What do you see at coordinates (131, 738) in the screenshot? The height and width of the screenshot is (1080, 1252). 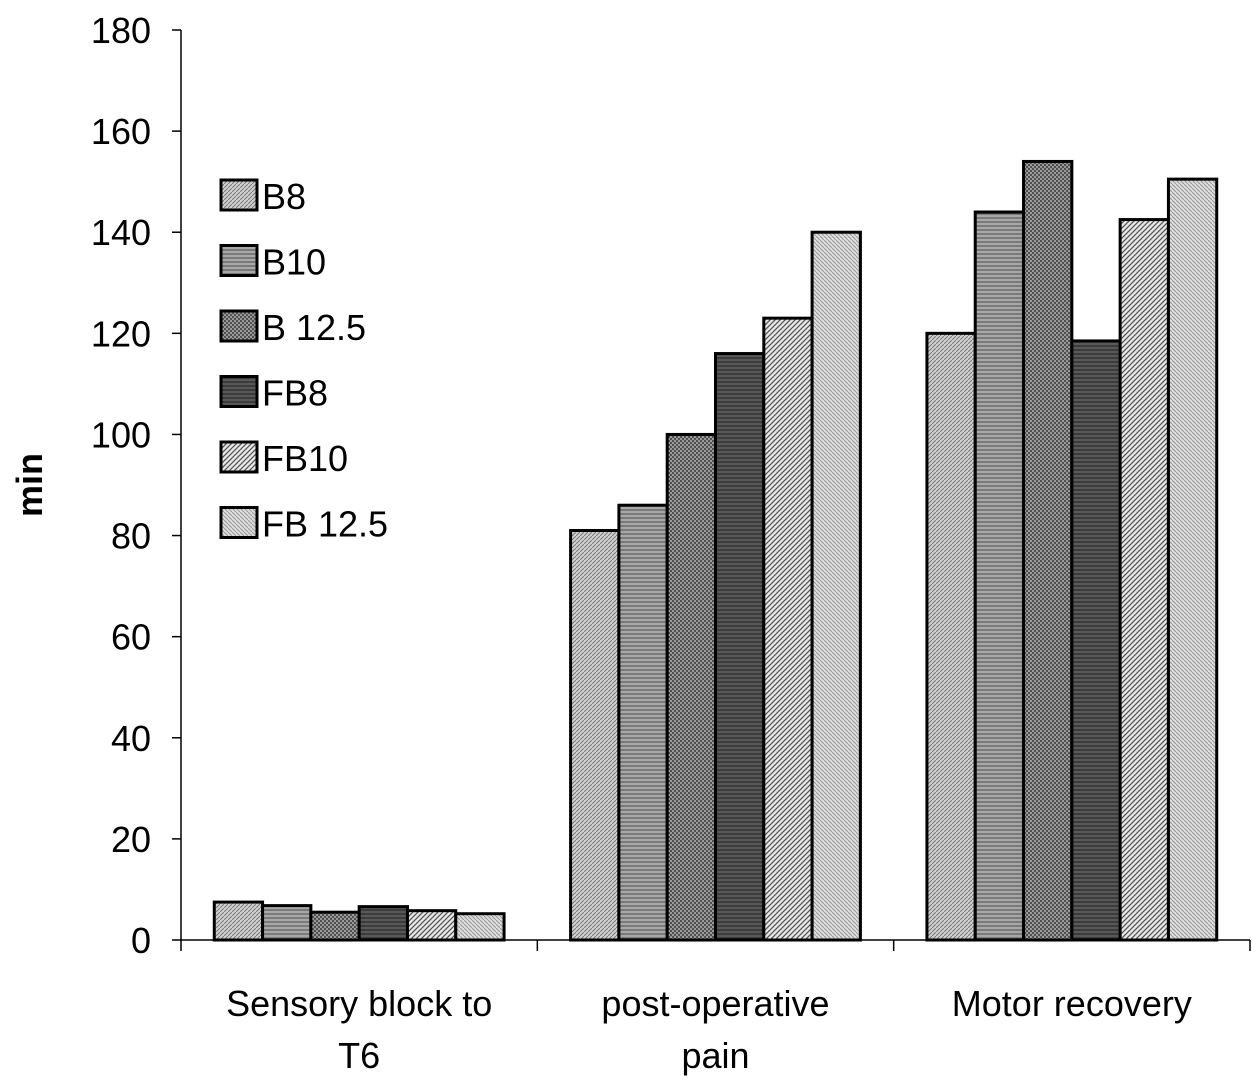 I see `y-tick-label: 40` at bounding box center [131, 738].